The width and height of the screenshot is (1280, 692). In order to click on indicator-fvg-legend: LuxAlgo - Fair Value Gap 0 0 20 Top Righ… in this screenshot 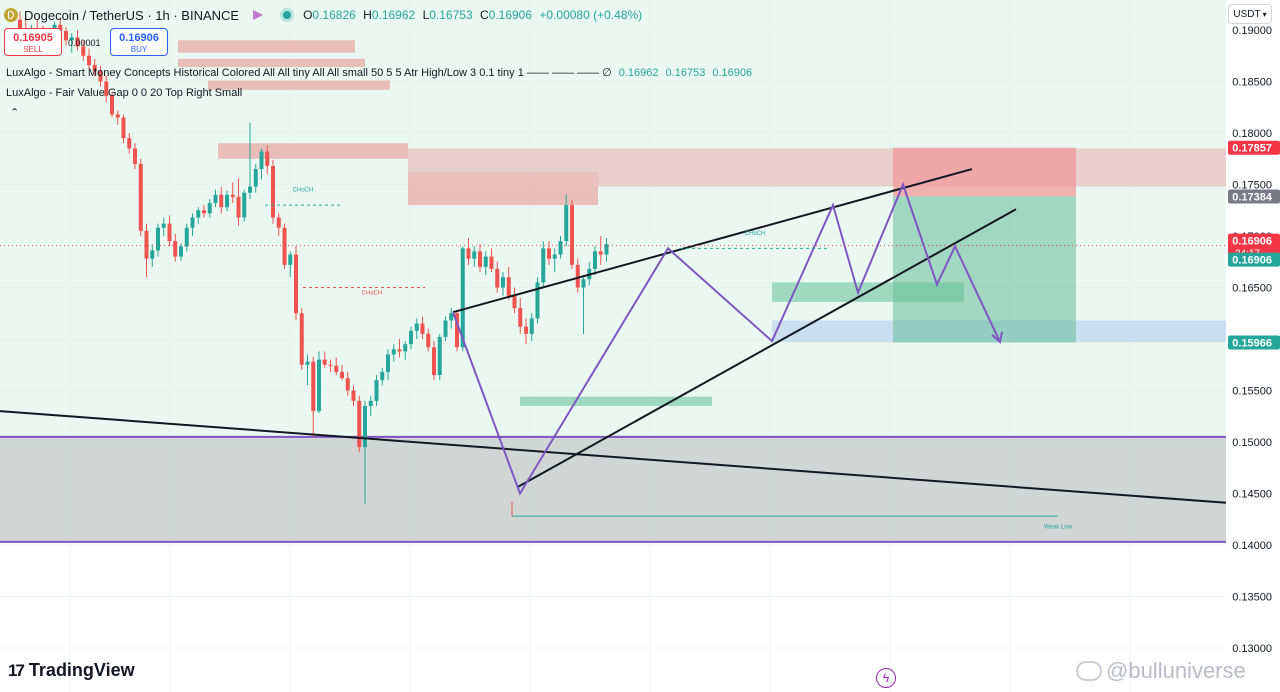, I will do `click(124, 93)`.